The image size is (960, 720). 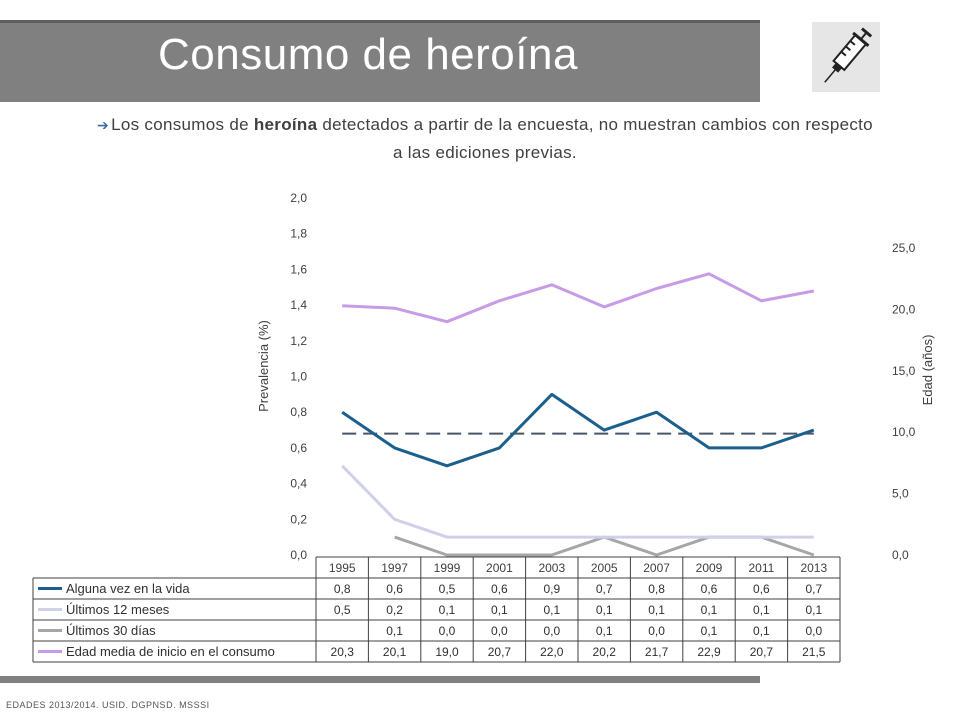 What do you see at coordinates (904, 248) in the screenshot?
I see `y-right-tick-label: 25,0` at bounding box center [904, 248].